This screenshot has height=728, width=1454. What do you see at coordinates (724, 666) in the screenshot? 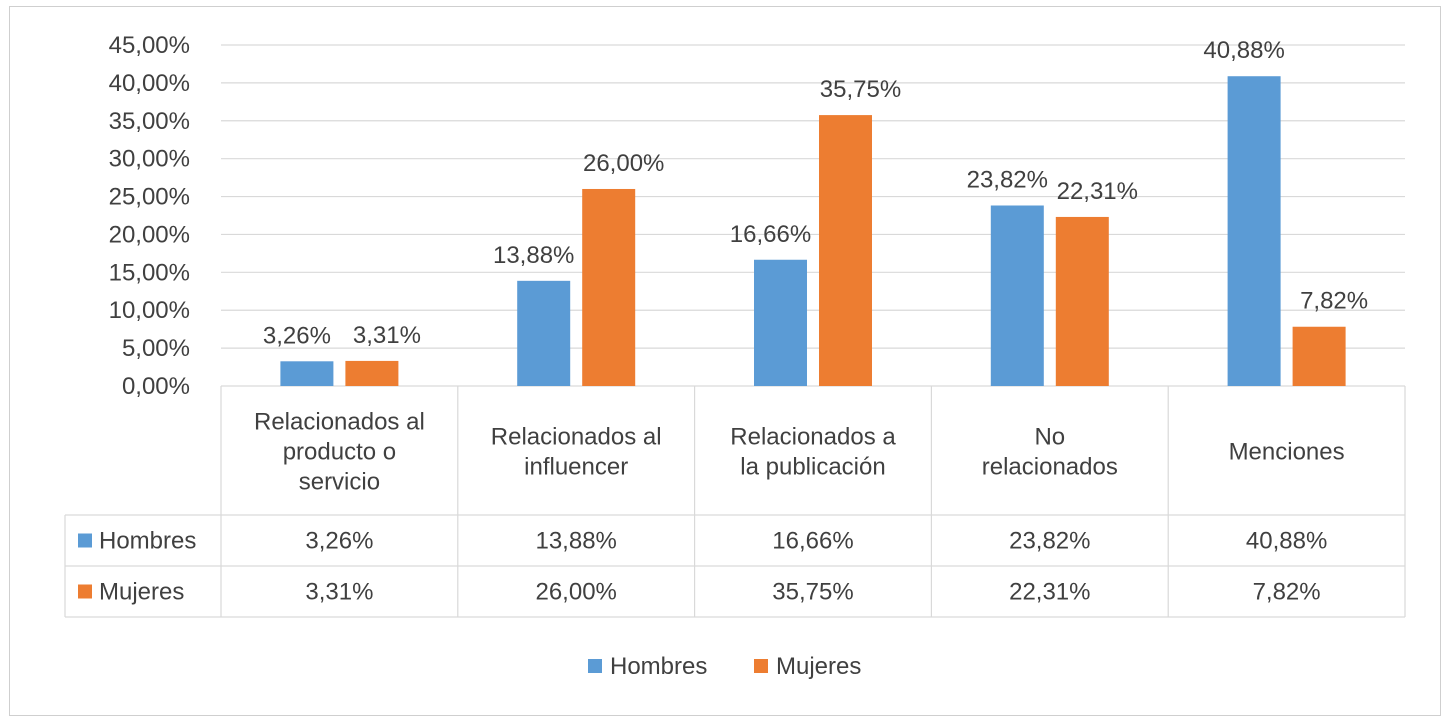
I see `legend: Hombres Mujeres` at bounding box center [724, 666].